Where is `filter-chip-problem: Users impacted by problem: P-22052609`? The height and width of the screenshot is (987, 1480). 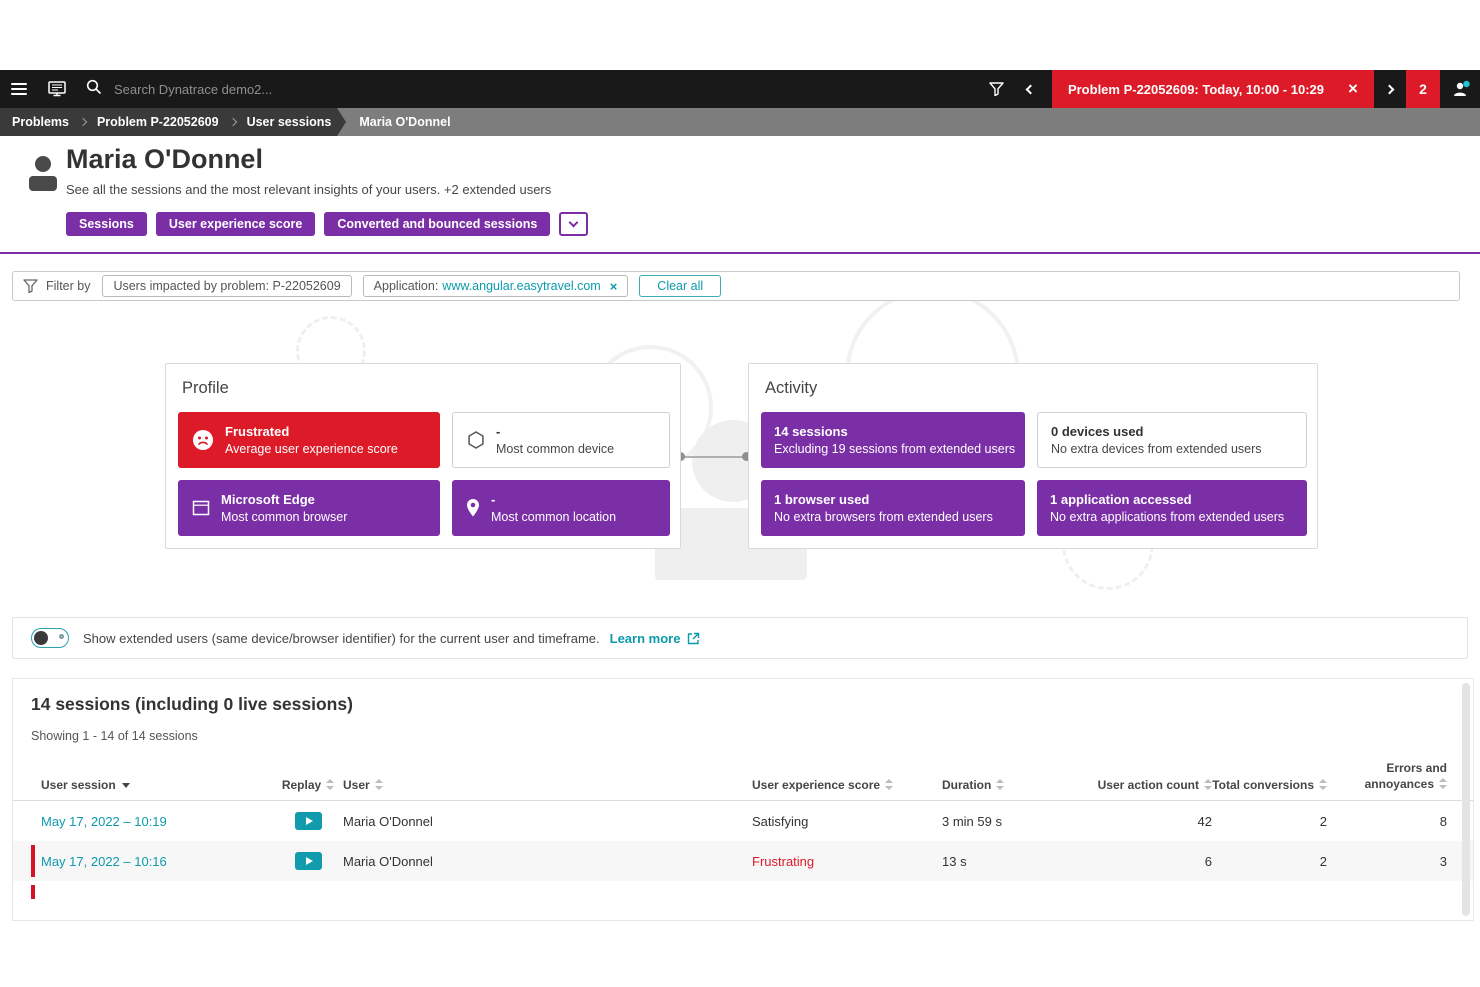 filter-chip-problem: Users impacted by problem: P-22052609 is located at coordinates (227, 286).